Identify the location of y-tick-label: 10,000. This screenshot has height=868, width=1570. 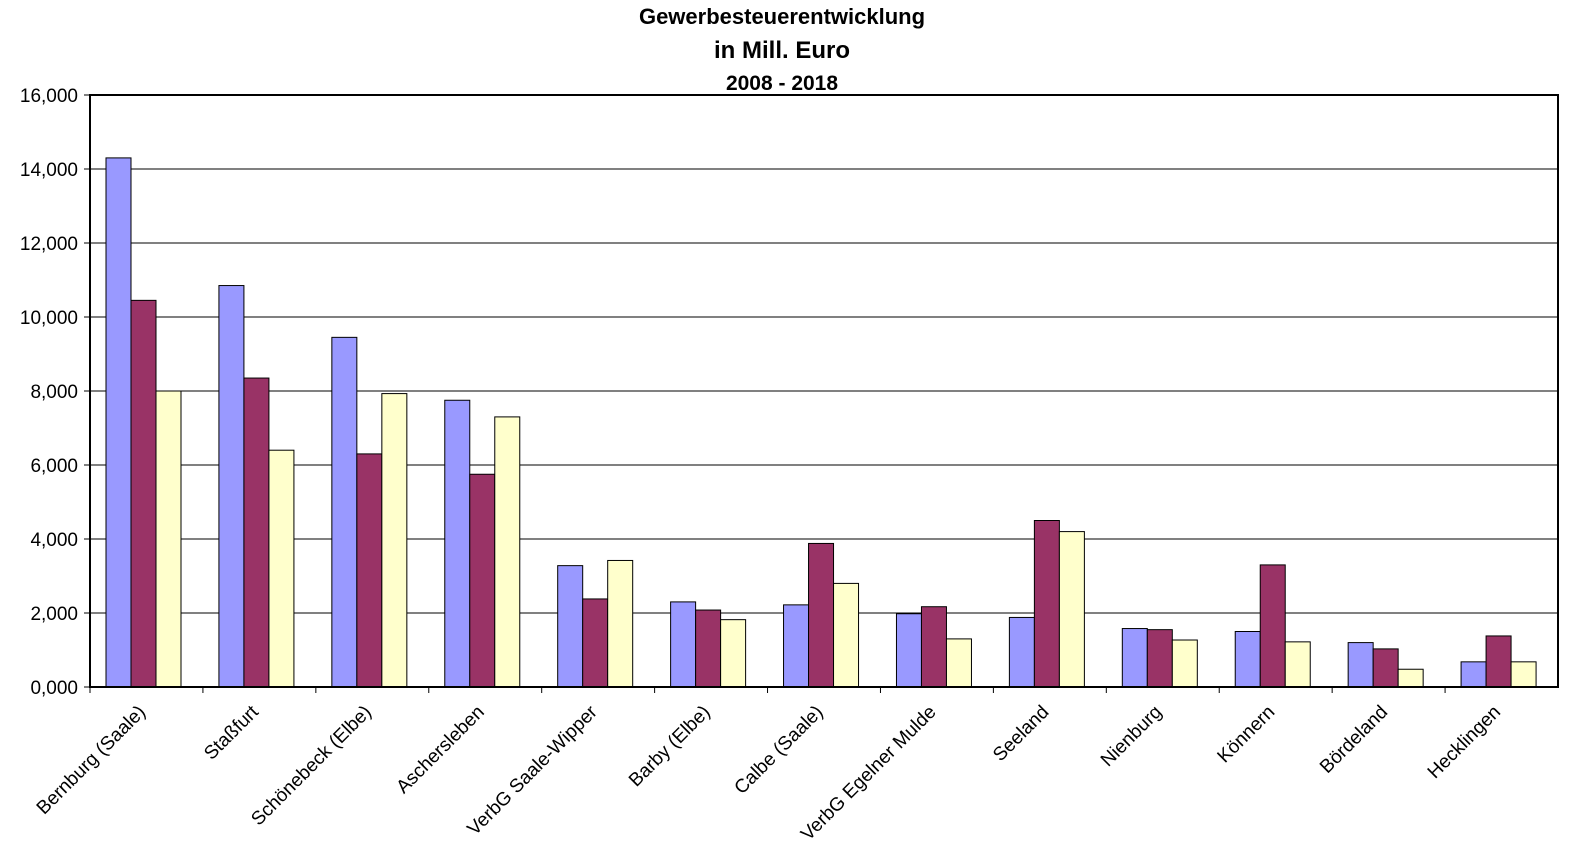
(49, 318).